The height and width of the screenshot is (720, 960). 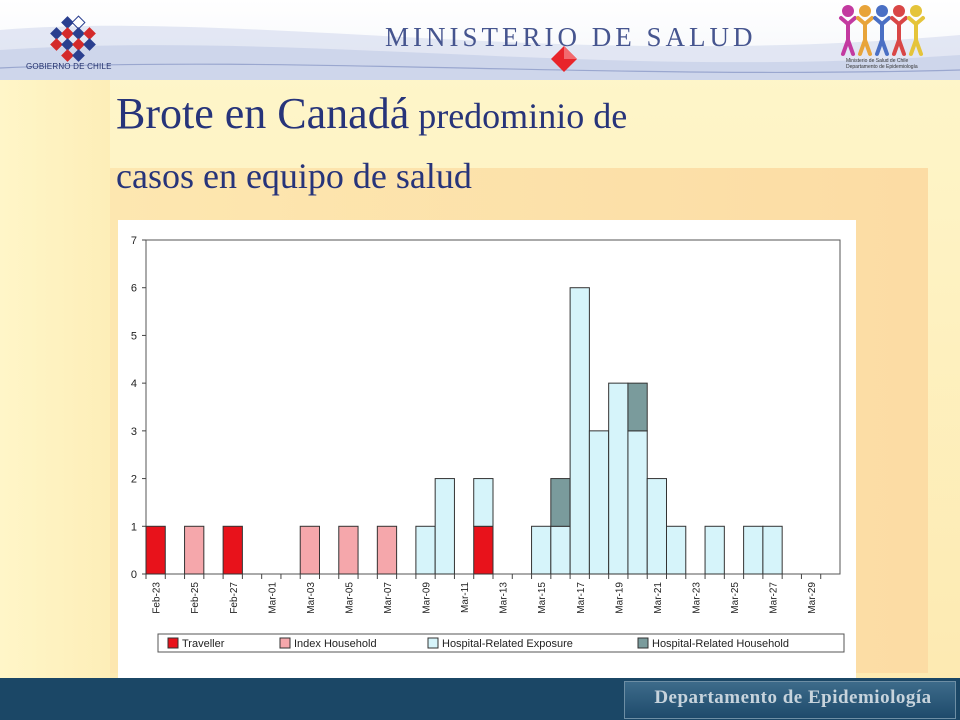 What do you see at coordinates (812, 598) in the screenshot?
I see `x-tick-label: Mar-29` at bounding box center [812, 598].